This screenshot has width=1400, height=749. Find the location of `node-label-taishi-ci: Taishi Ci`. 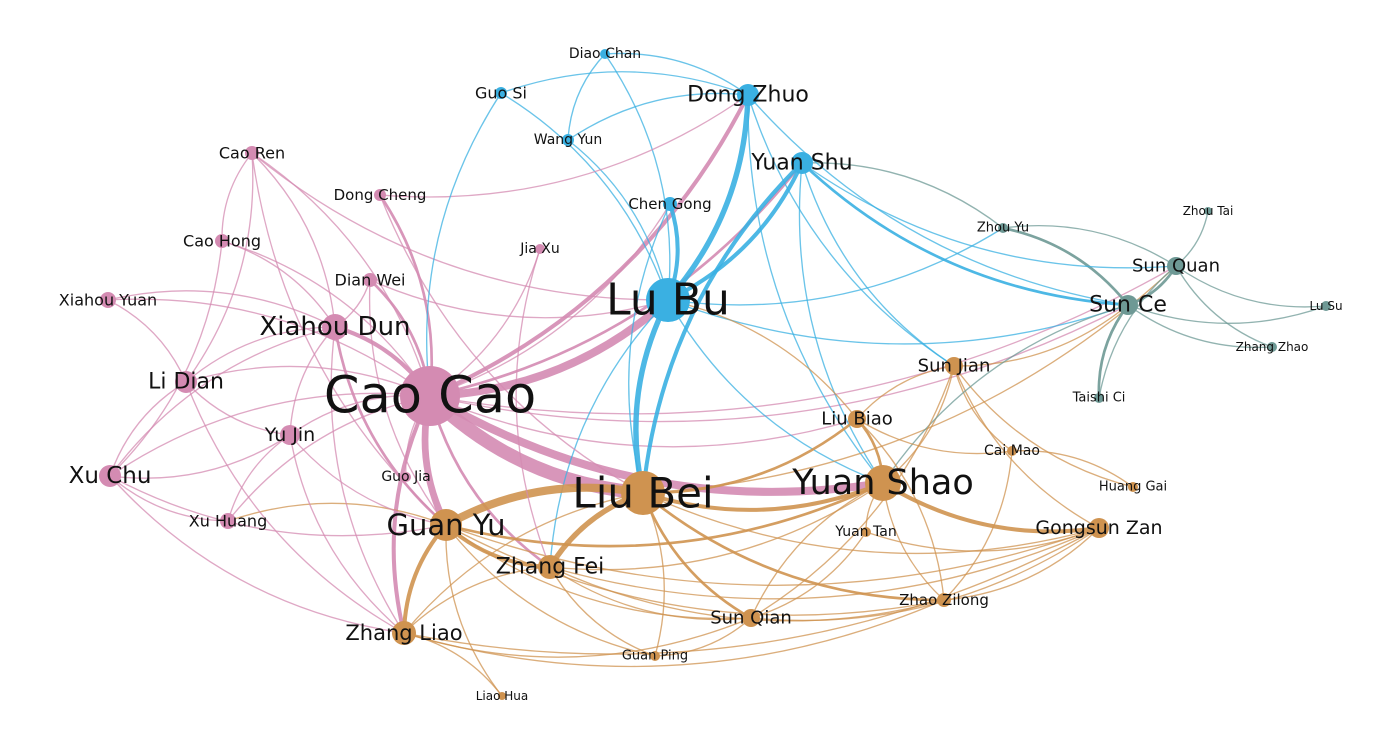

node-label-taishi-ci: Taishi Ci is located at coordinates (1099, 398).